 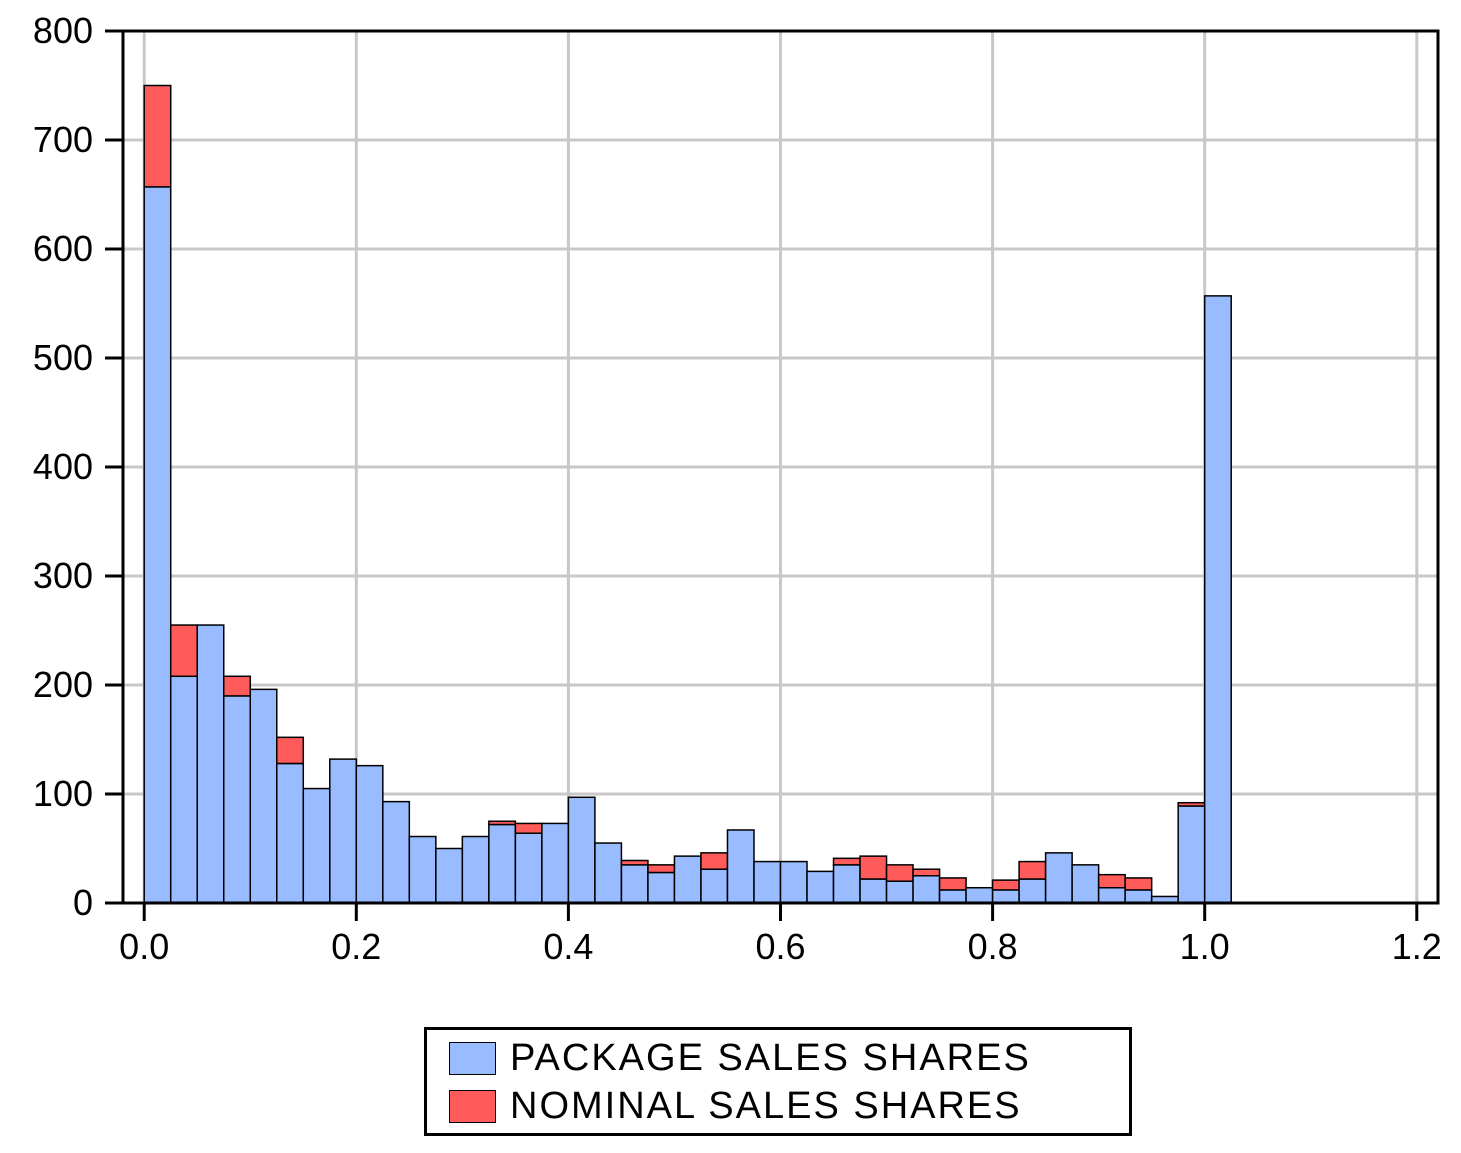 What do you see at coordinates (1205, 946) in the screenshot?
I see `x-tick-label: 1.0` at bounding box center [1205, 946].